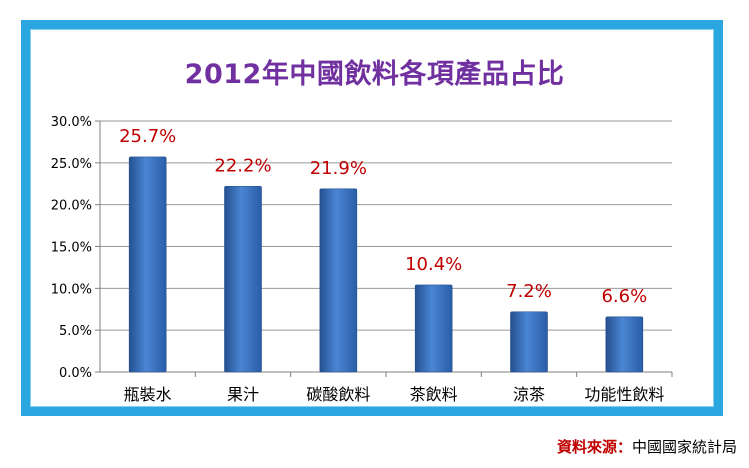 Image resolution: width=749 pixels, height=468 pixels. I want to click on y-tick-label: 10.0%, so click(71, 289).